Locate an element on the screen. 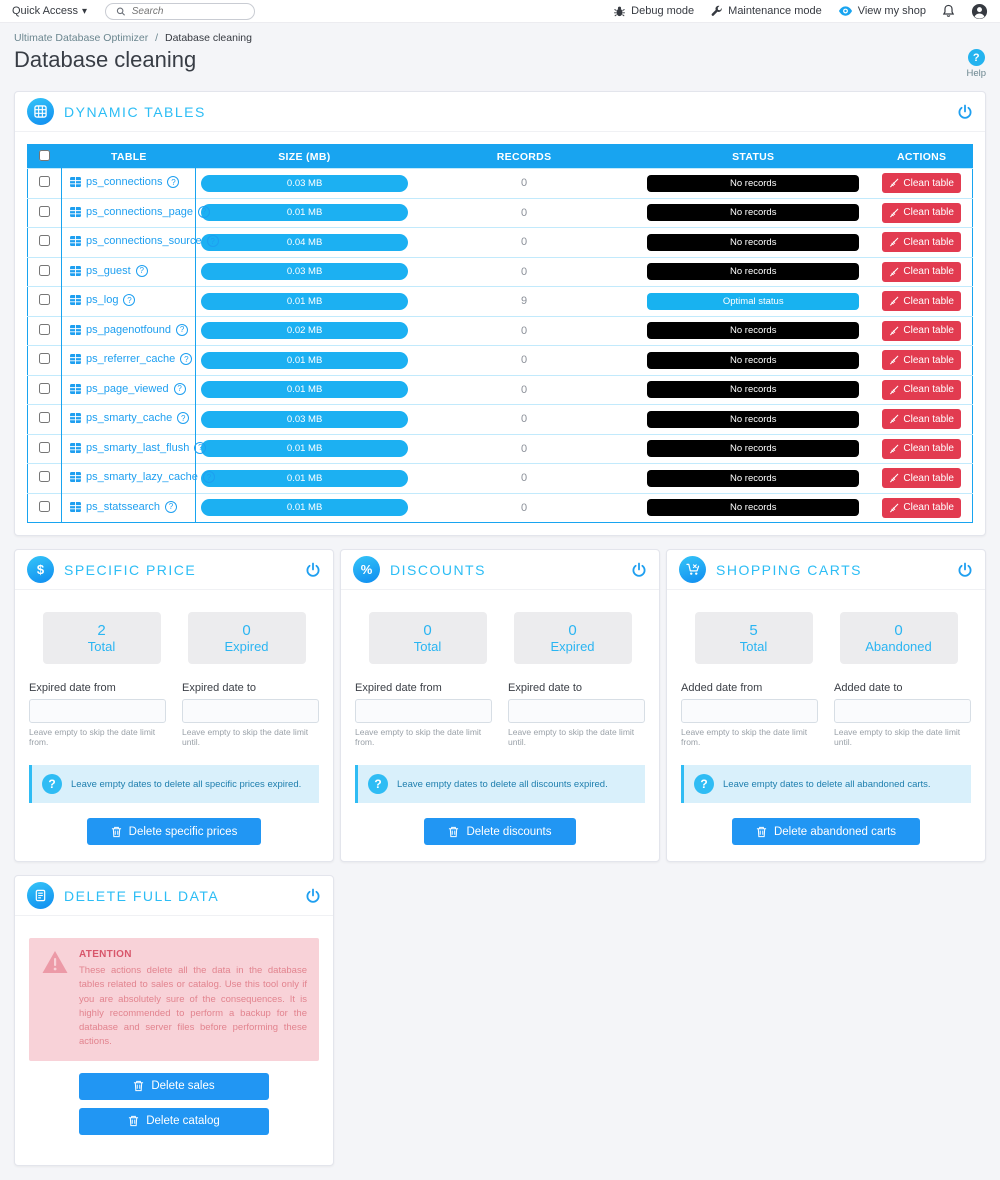  help-button: ? Help is located at coordinates (976, 64).